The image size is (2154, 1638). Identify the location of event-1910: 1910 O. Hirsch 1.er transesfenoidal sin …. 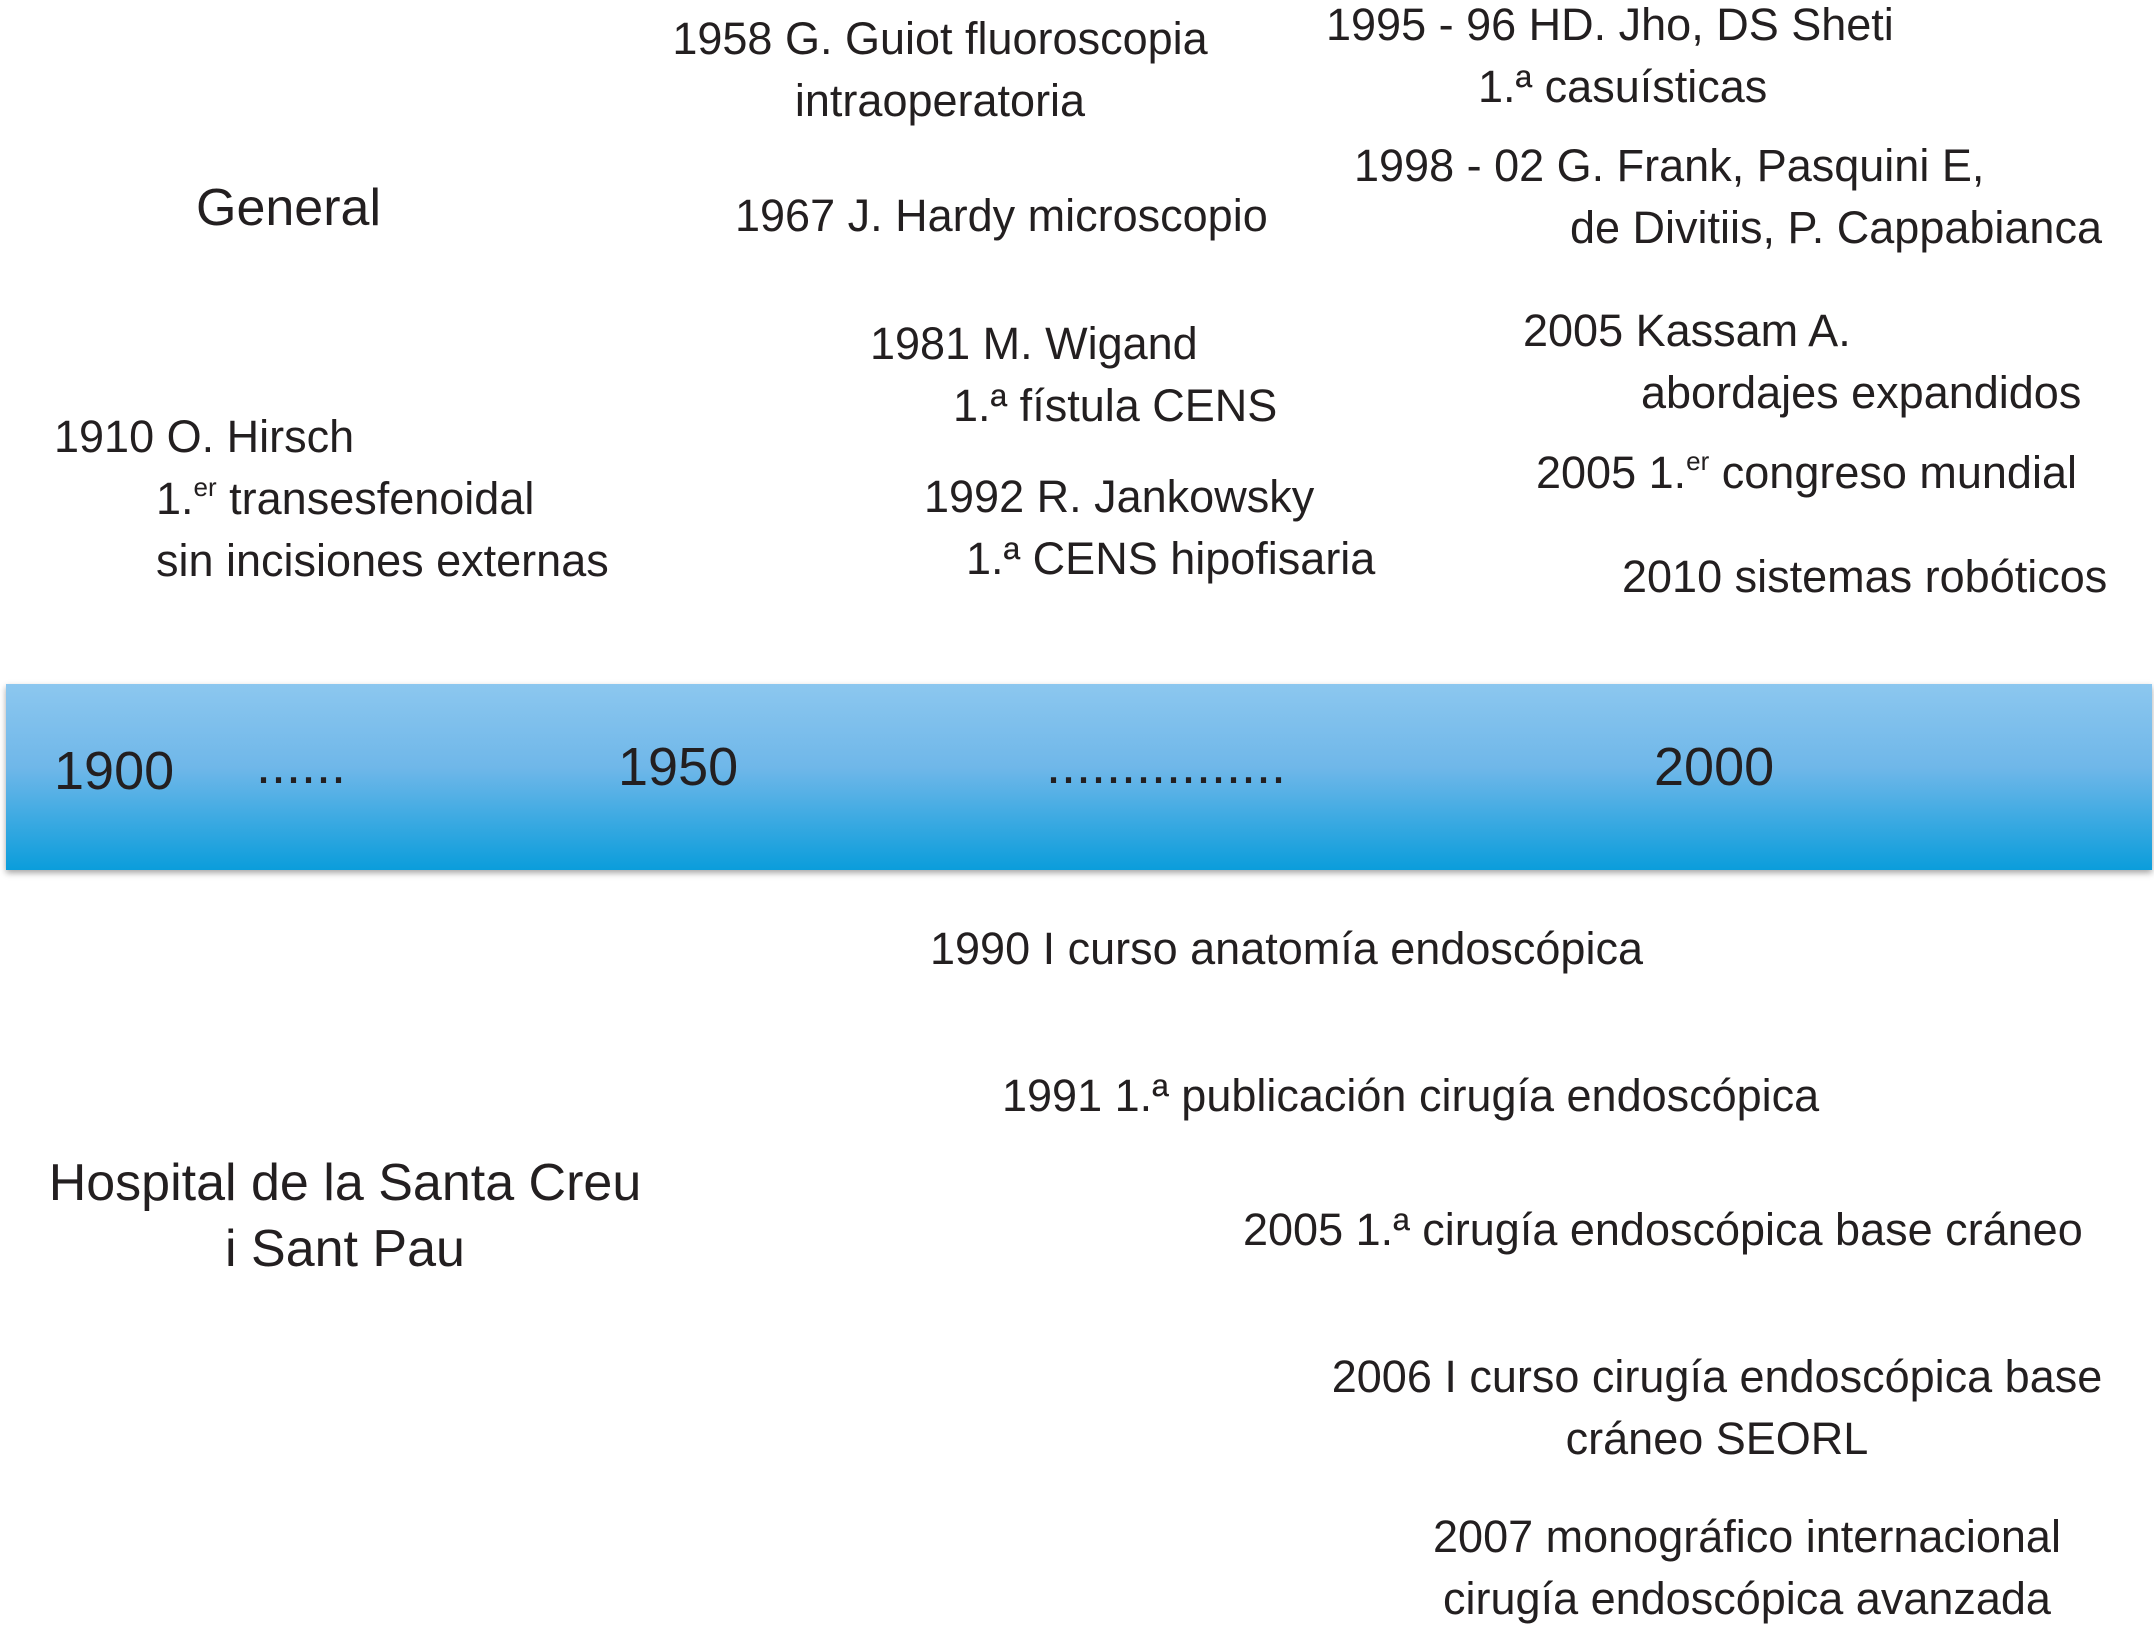
(331, 499).